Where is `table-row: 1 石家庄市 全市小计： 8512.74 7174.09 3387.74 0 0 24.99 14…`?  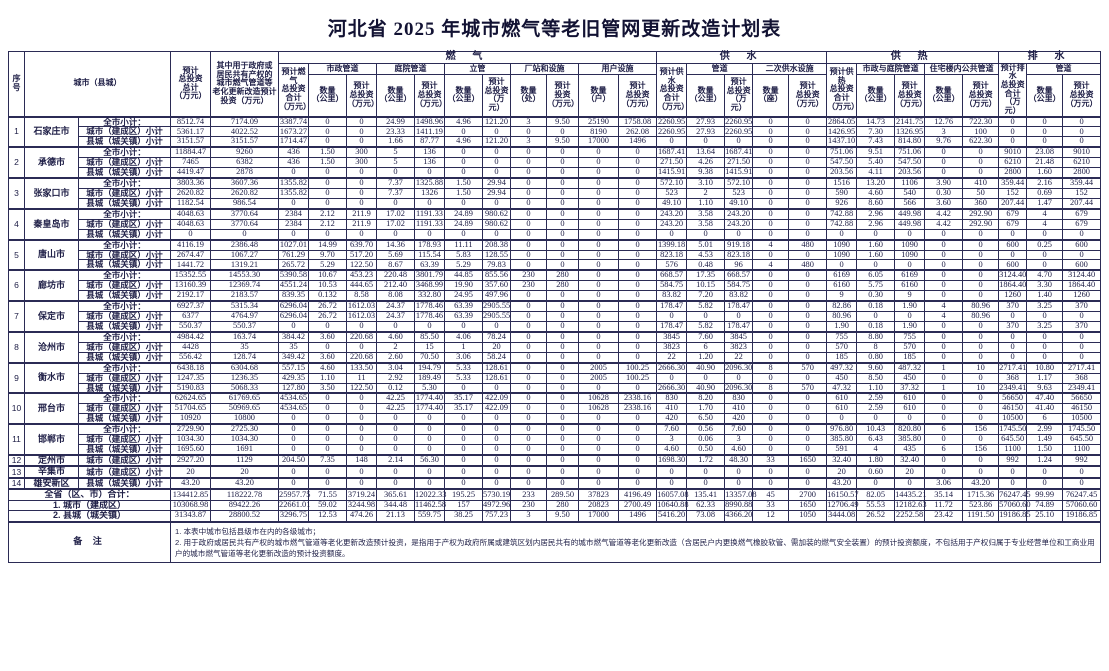 table-row: 1 石家庄市 全市小计： 8512.74 7174.09 3387.74 0 0 24.99 14… is located at coordinates (554, 131).